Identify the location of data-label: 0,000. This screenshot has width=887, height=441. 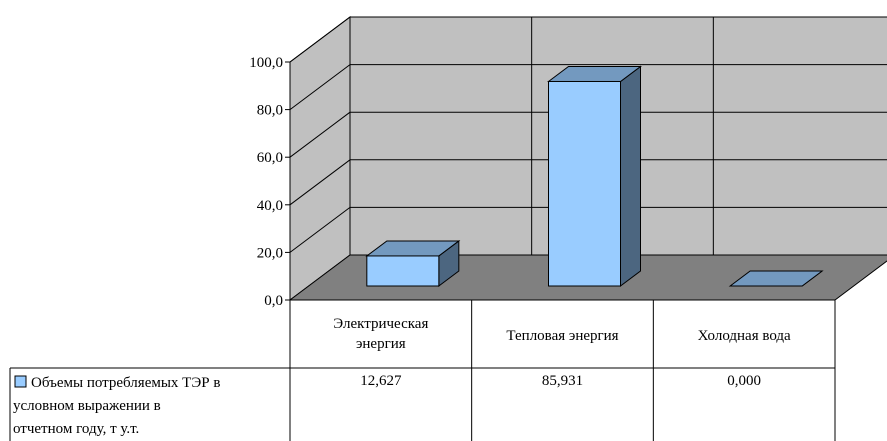
(744, 381).